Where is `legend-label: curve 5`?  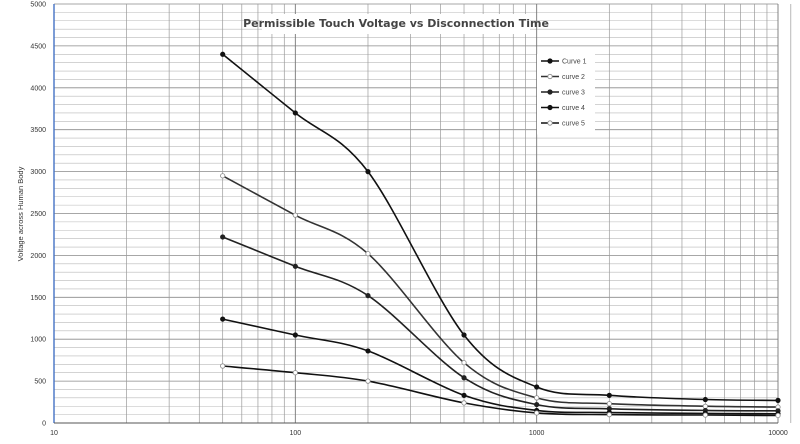 legend-label: curve 5 is located at coordinates (573, 124).